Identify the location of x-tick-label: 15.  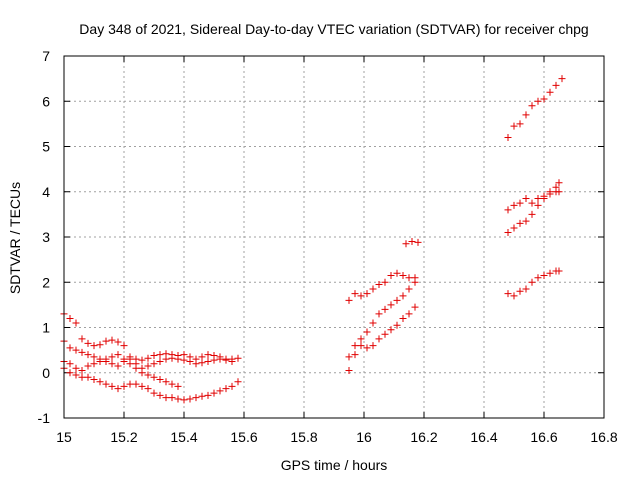
(64, 437).